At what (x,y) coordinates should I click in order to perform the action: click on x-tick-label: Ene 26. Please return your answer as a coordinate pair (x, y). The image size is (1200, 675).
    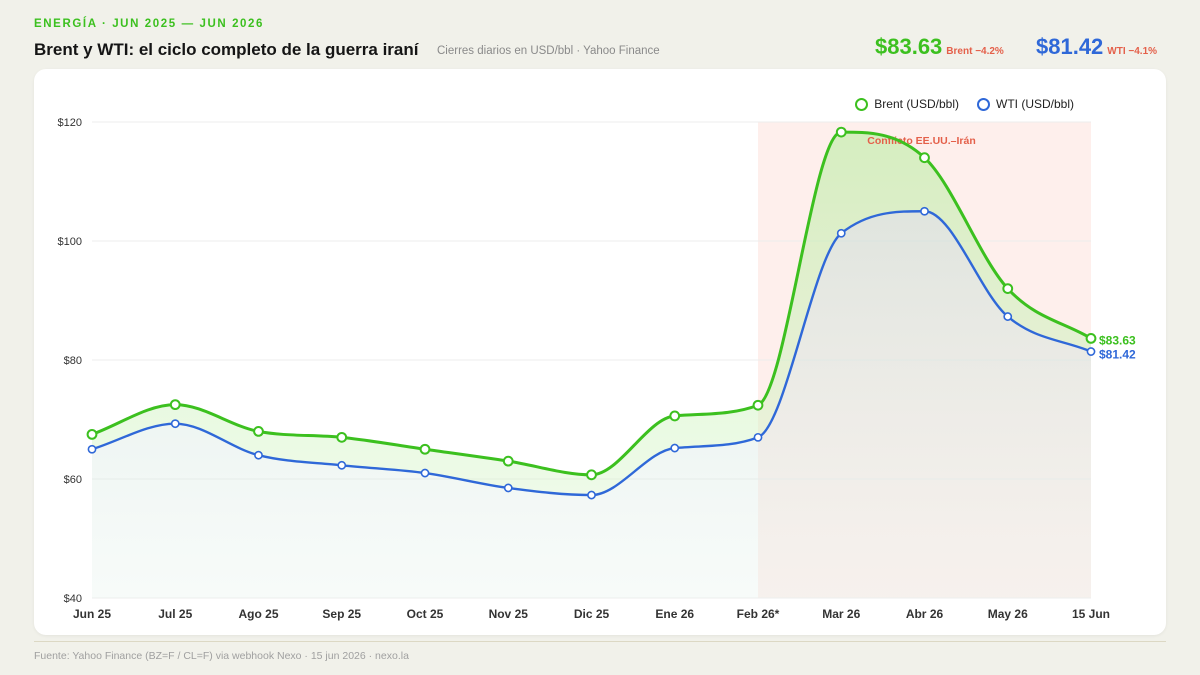
    Looking at the image, I should click on (674, 614).